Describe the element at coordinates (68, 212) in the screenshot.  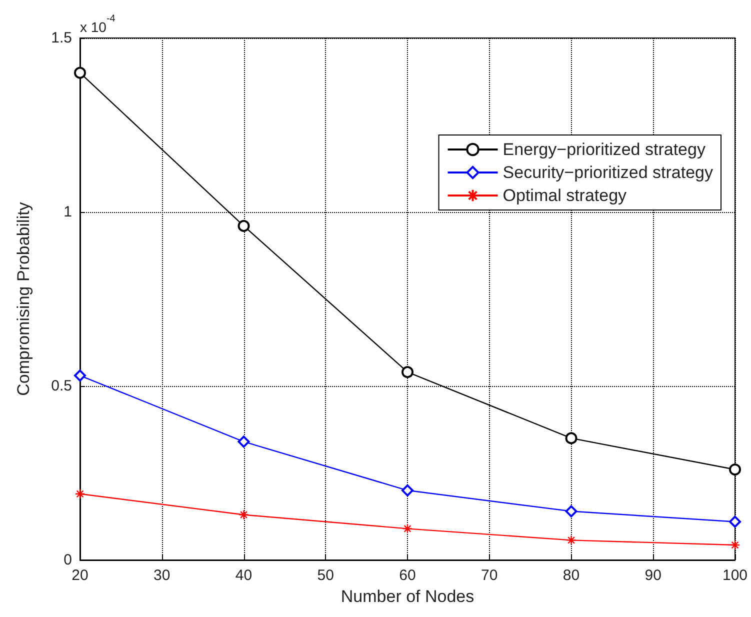
I see `y-tick-label: 1` at that location.